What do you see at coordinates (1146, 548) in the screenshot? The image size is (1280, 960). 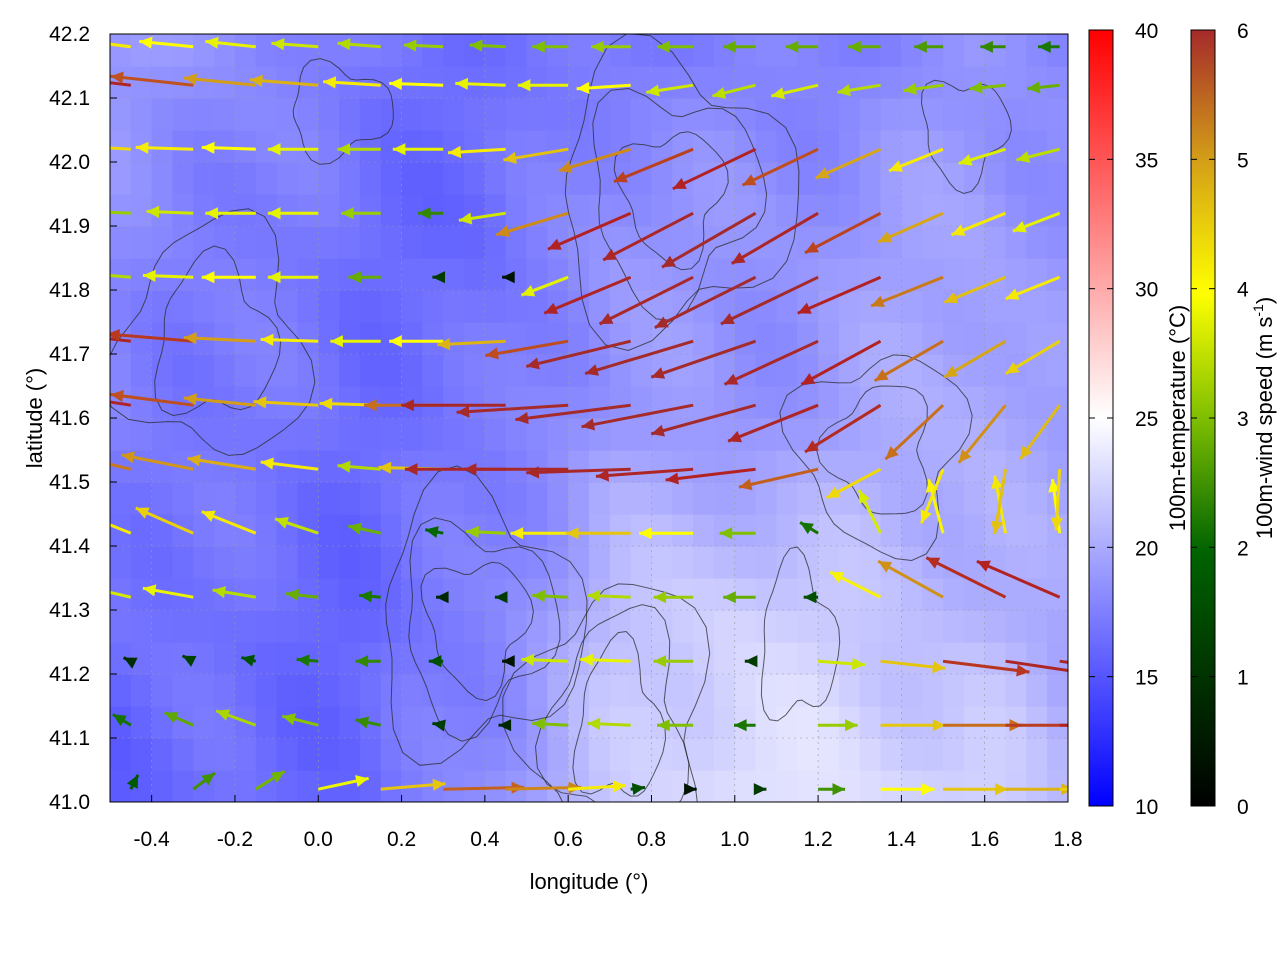 I see `temperature-colorbar-tick-label: 20` at bounding box center [1146, 548].